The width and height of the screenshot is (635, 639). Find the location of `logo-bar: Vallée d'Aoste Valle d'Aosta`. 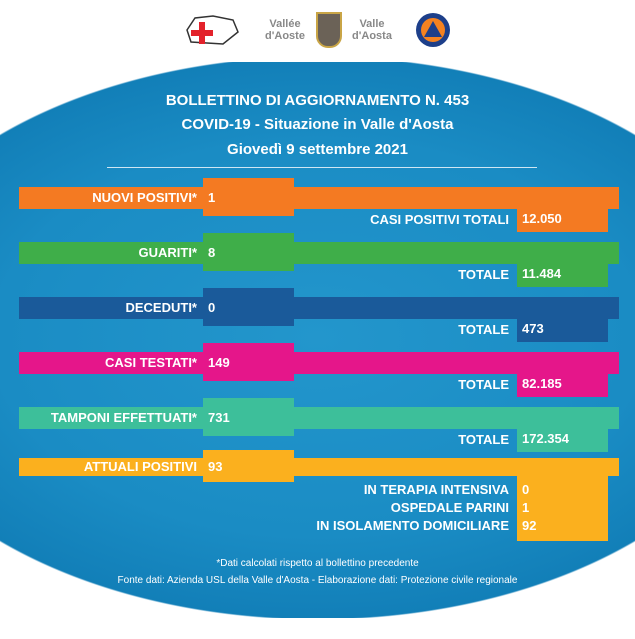

logo-bar: Vallée d'Aoste Valle d'Aosta is located at coordinates (317, 31).